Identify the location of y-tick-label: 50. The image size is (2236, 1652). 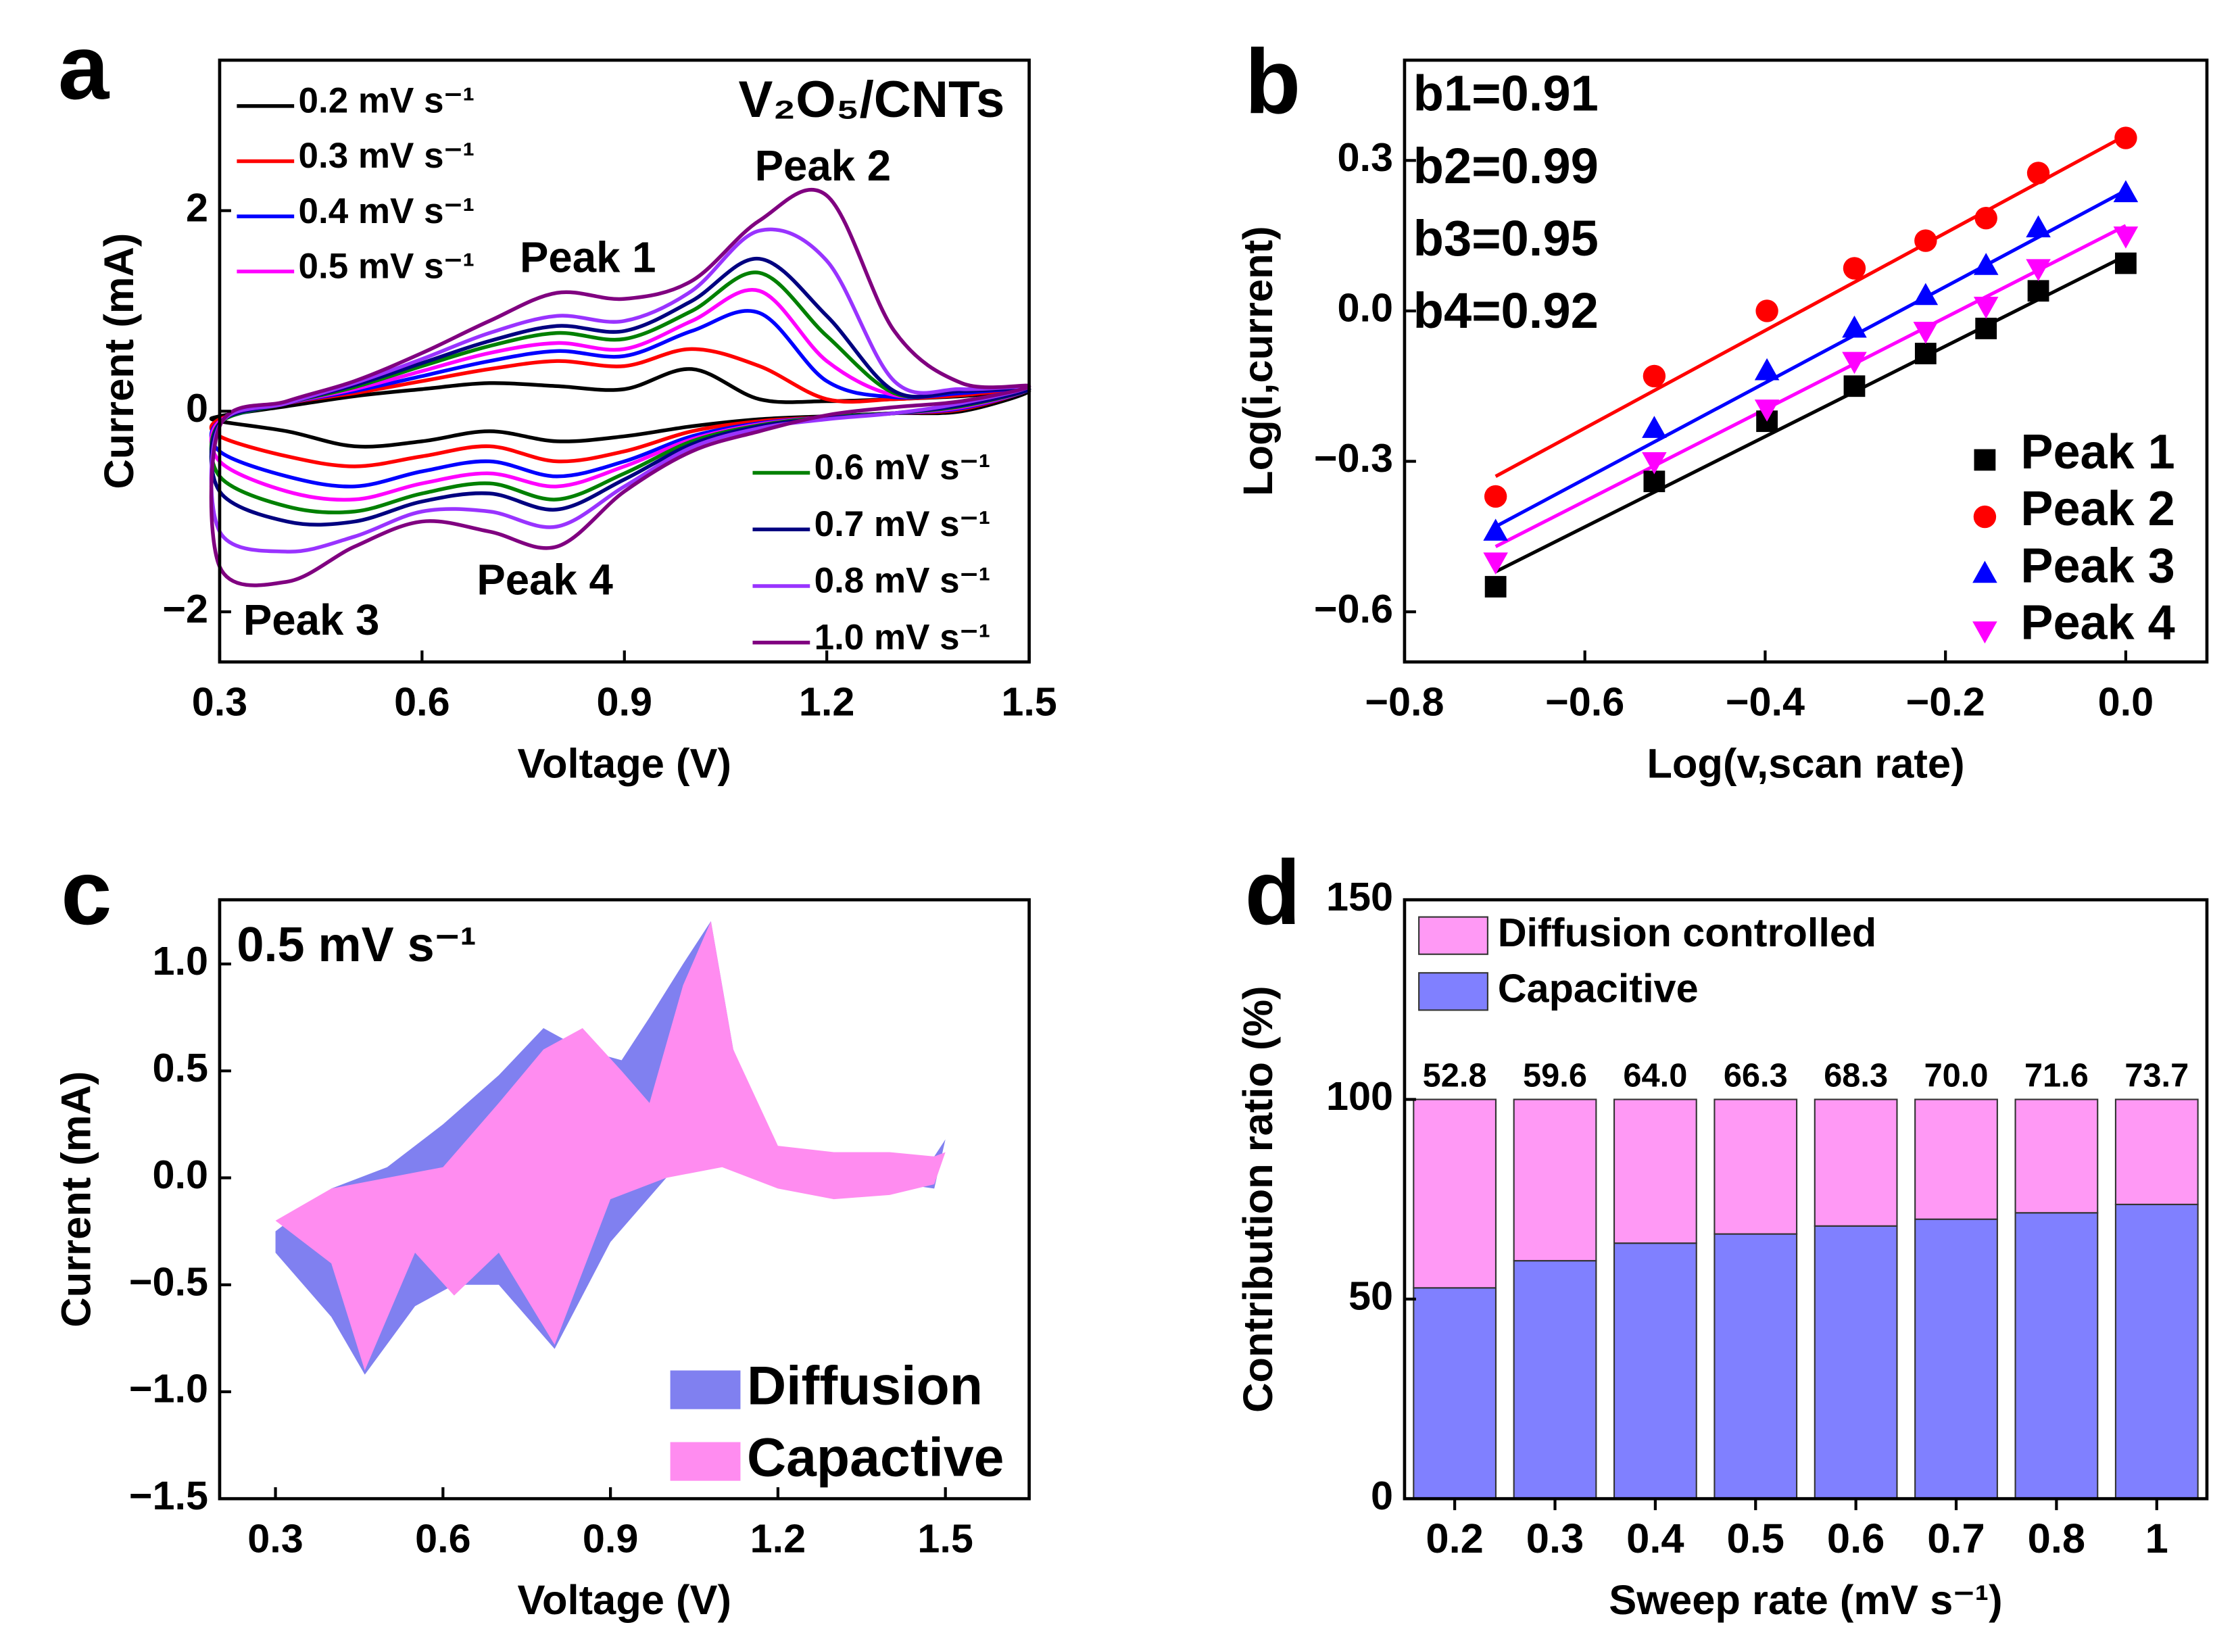
(1371, 1296).